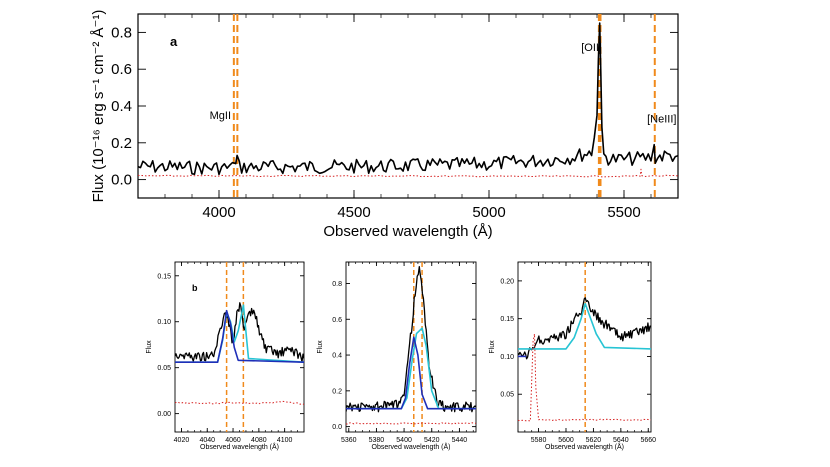 Image resolution: width=830 pixels, height=467 pixels. What do you see at coordinates (174, 41) in the screenshot?
I see `panel-label: a` at bounding box center [174, 41].